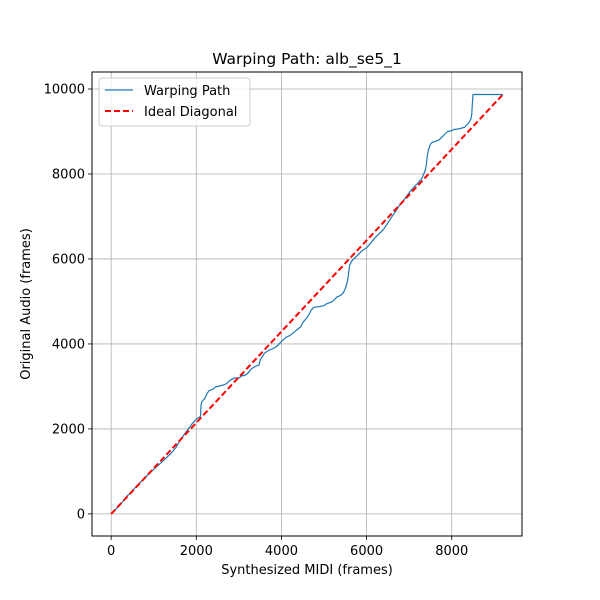 Image resolution: width=600 pixels, height=600 pixels. Describe the element at coordinates (68, 174) in the screenshot. I see `y-tick-label: 8000` at that location.